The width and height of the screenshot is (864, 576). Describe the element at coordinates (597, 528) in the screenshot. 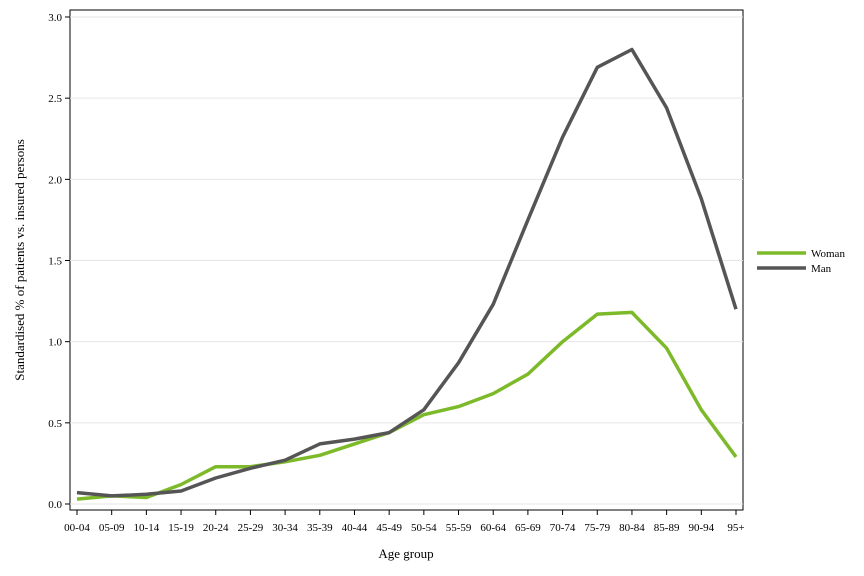

I see `x-tick-label: 75-79` at that location.